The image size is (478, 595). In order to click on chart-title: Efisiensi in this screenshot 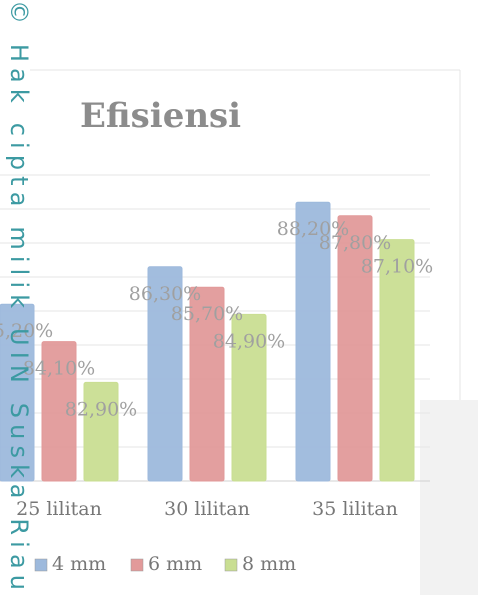, I will do `click(160, 116)`.